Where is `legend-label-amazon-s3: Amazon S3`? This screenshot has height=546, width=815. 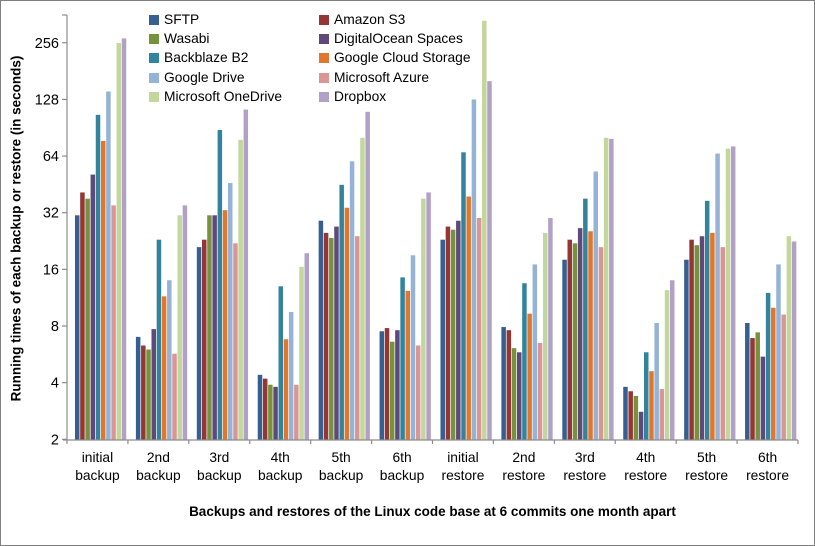
legend-label-amazon-s3: Amazon S3 is located at coordinates (370, 19).